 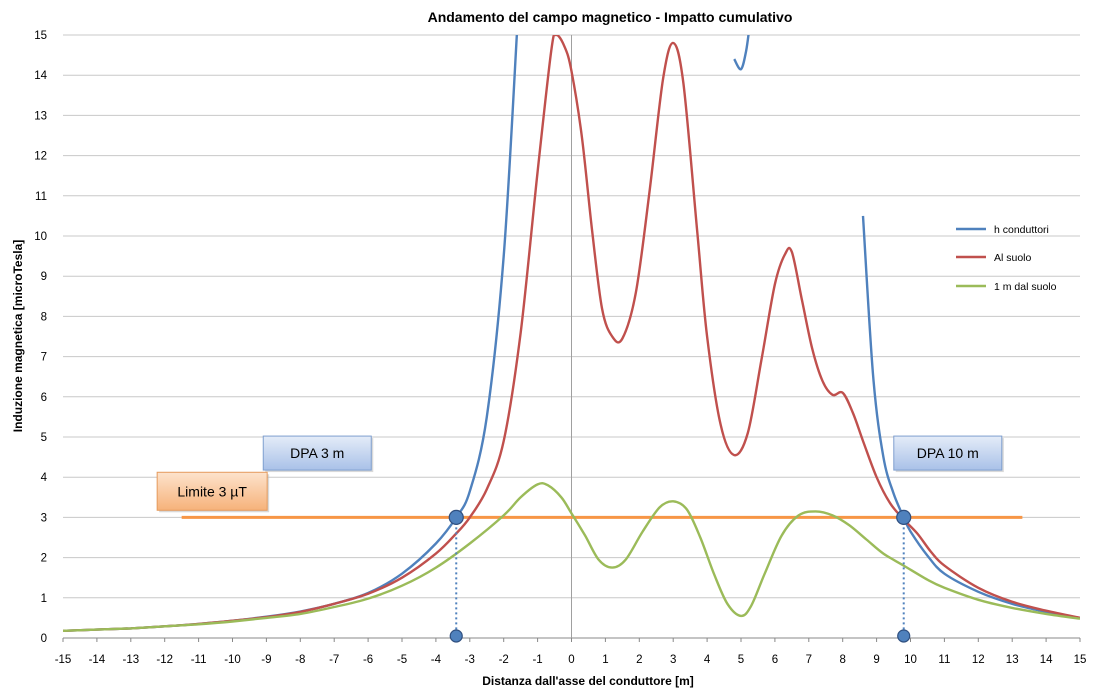 What do you see at coordinates (944, 660) in the screenshot?
I see `x-tick-label: 11` at bounding box center [944, 660].